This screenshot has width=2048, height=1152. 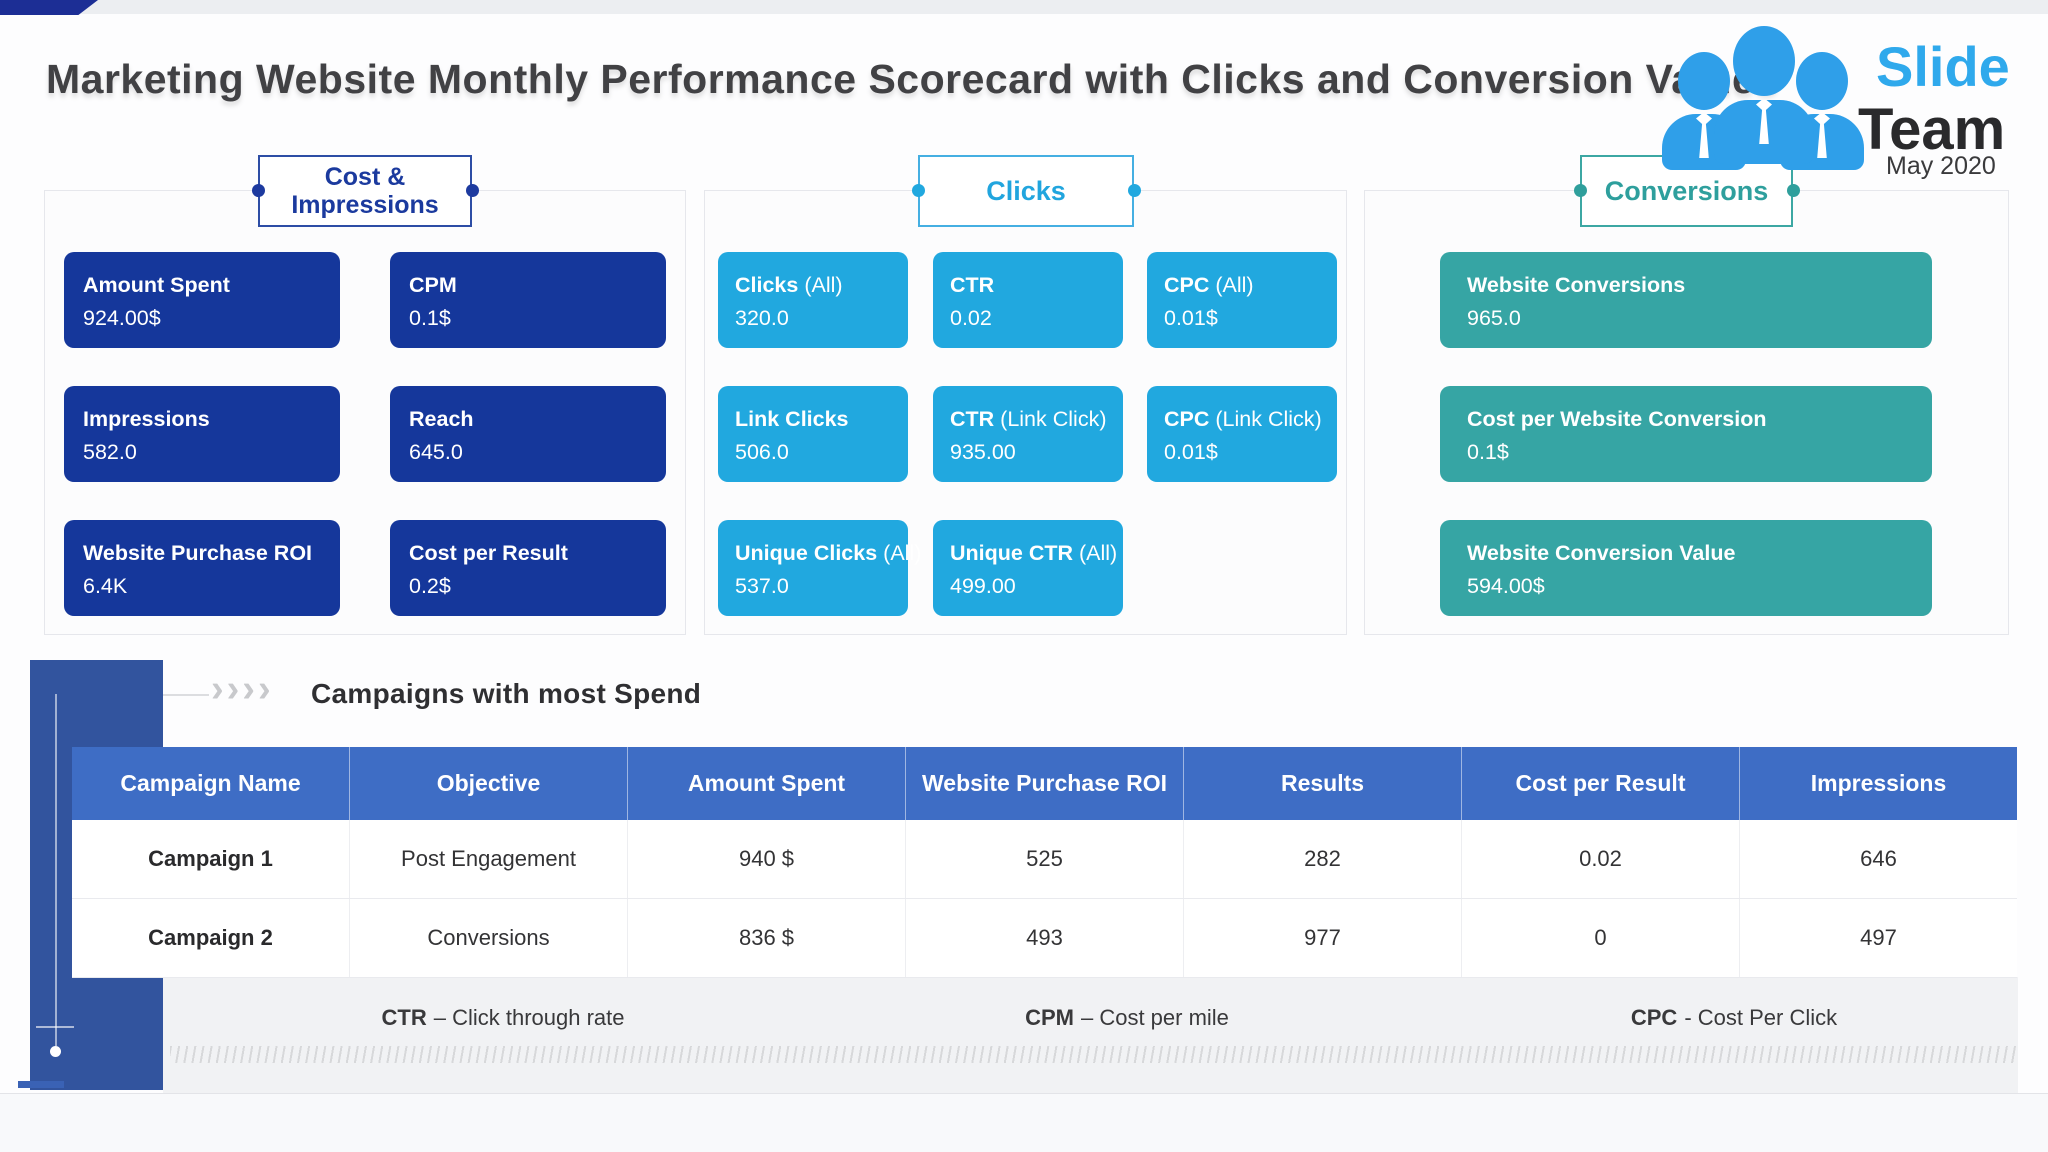 What do you see at coordinates (433, 285) in the screenshot?
I see `kpi-label: CPM` at bounding box center [433, 285].